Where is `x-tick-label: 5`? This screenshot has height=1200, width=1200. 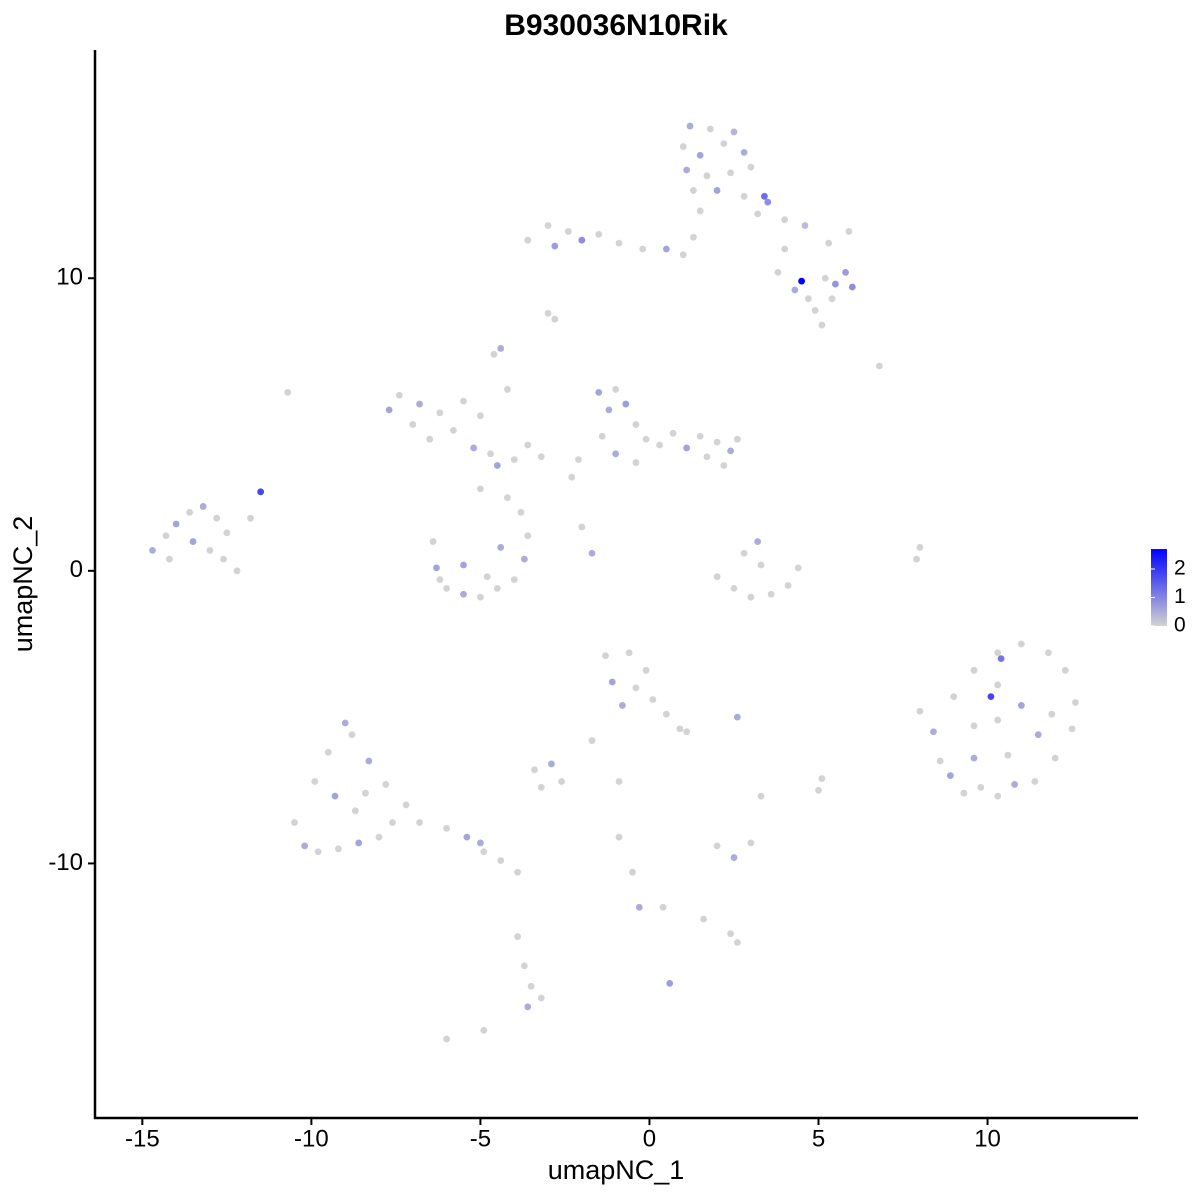 x-tick-label: 5 is located at coordinates (818, 1138).